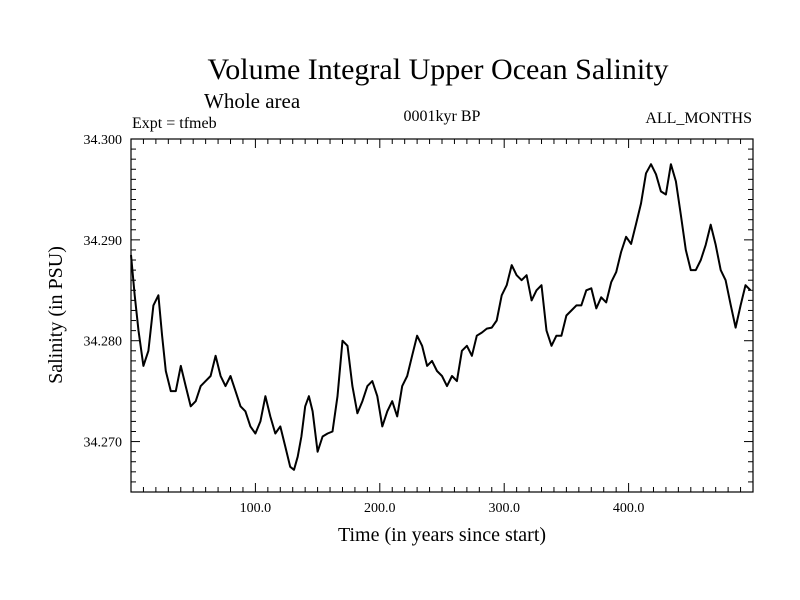 Image resolution: width=800 pixels, height=600 pixels. Describe the element at coordinates (442, 535) in the screenshot. I see `x-axis-label: Time (in years since start)` at that location.